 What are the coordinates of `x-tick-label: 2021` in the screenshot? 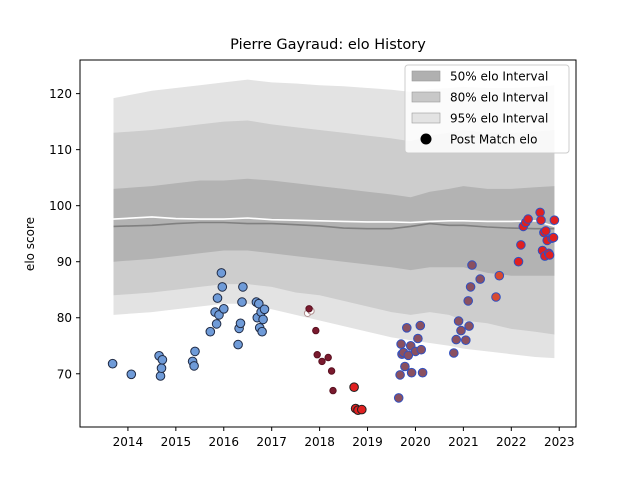 It's located at (463, 442).